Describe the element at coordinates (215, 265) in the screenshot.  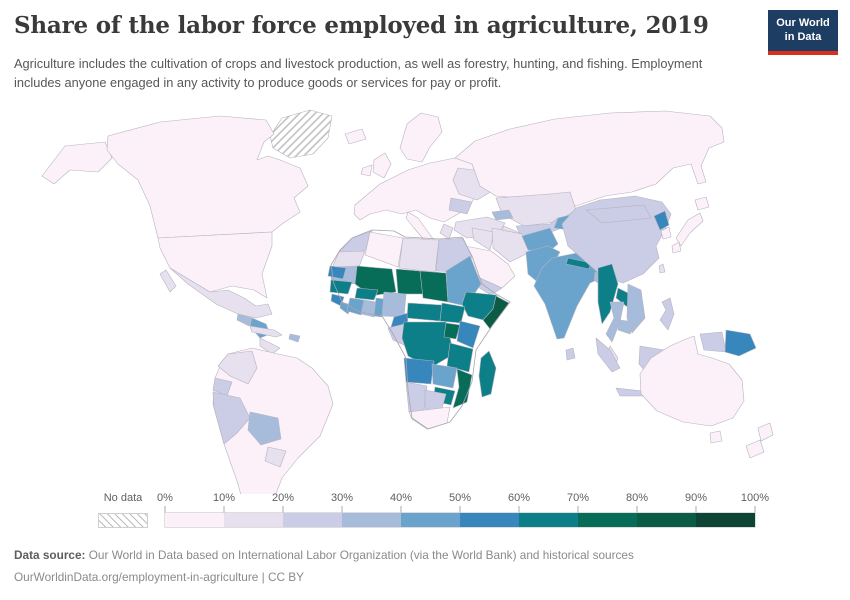
I see `region-united-states` at that location.